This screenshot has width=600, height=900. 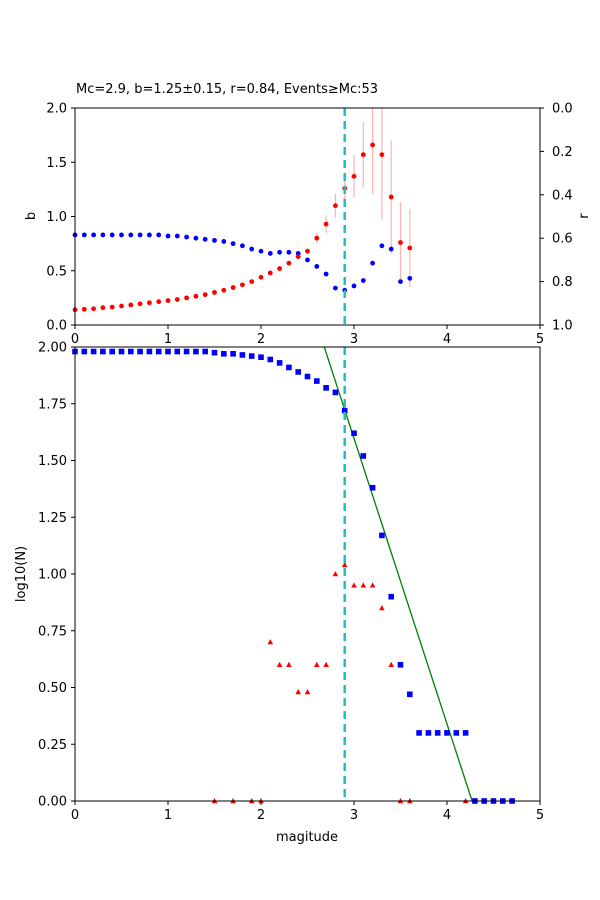 I want to click on bottom-x-tick-label-0: 0, so click(x=75, y=815).